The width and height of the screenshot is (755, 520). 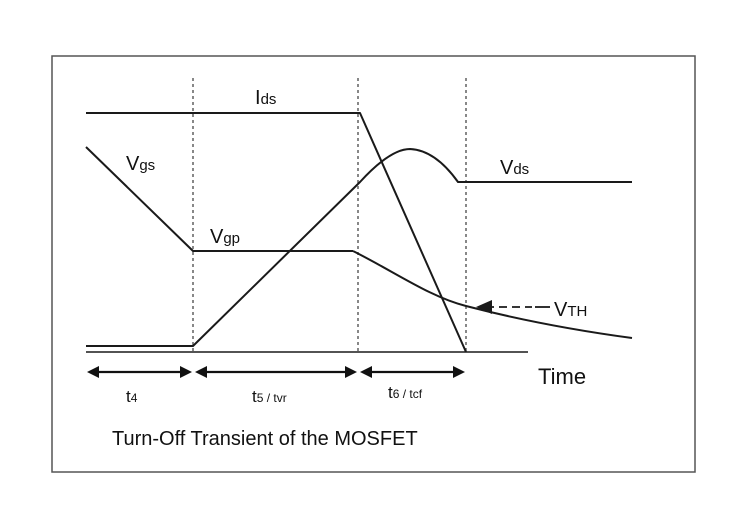 What do you see at coordinates (128, 396) in the screenshot?
I see `interval-label-t4-main: t` at bounding box center [128, 396].